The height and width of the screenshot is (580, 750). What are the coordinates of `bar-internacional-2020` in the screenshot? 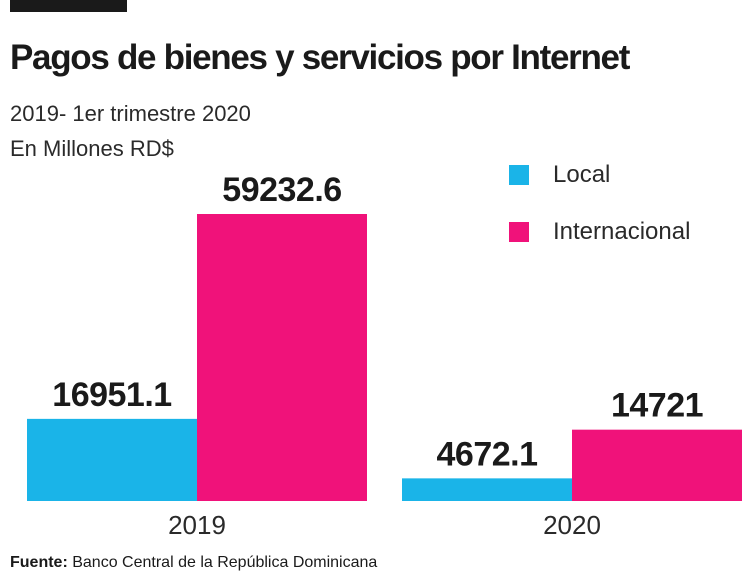 It's located at (657, 465).